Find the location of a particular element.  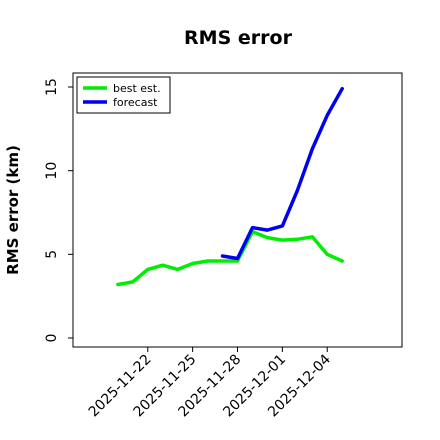

y-tick-label: 10 is located at coordinates (52, 171).